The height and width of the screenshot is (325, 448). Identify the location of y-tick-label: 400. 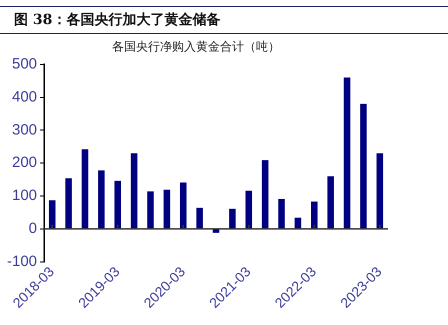
(25, 97).